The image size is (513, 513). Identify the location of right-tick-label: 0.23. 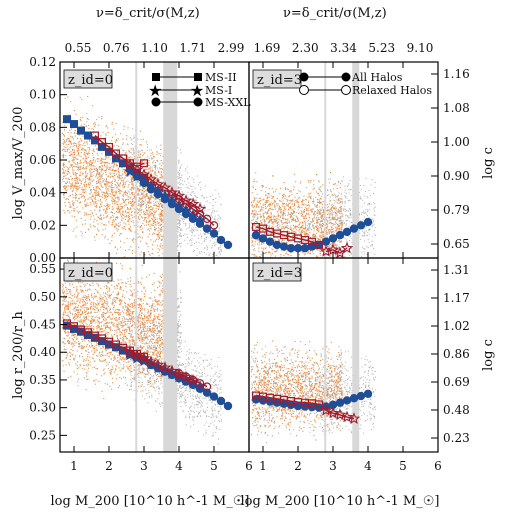
(456, 438).